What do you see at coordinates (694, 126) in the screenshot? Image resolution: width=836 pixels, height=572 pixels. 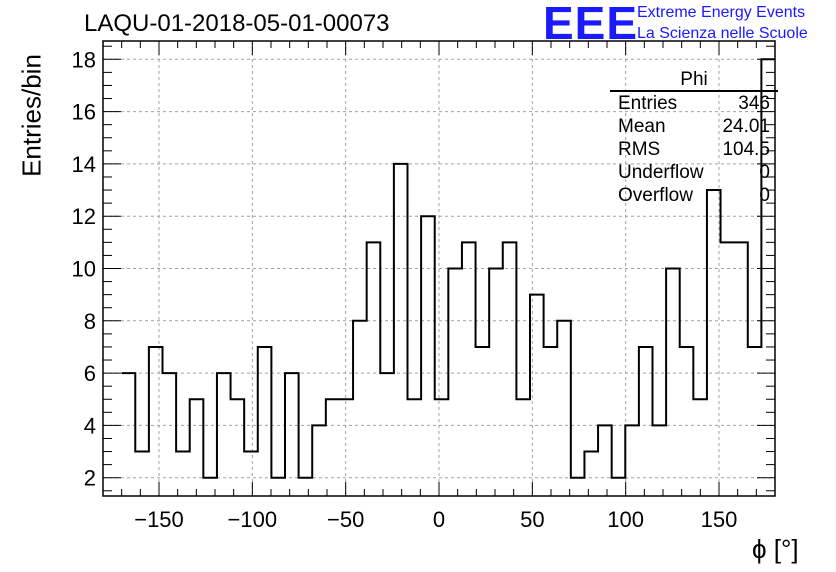 I see `stats-row-mean: Mean 24.01` at bounding box center [694, 126].